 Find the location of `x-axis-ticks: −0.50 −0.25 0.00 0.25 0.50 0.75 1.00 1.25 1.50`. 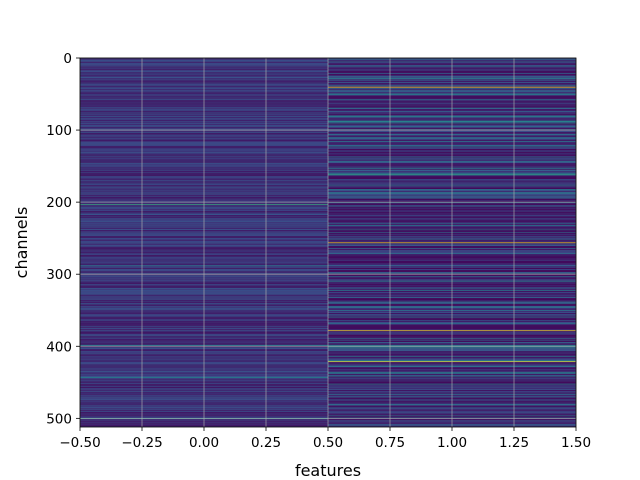

x-axis-ticks: −0.50 −0.25 0.00 0.25 0.50 0.75 1.00 1.25 1.50 is located at coordinates (325, 439).